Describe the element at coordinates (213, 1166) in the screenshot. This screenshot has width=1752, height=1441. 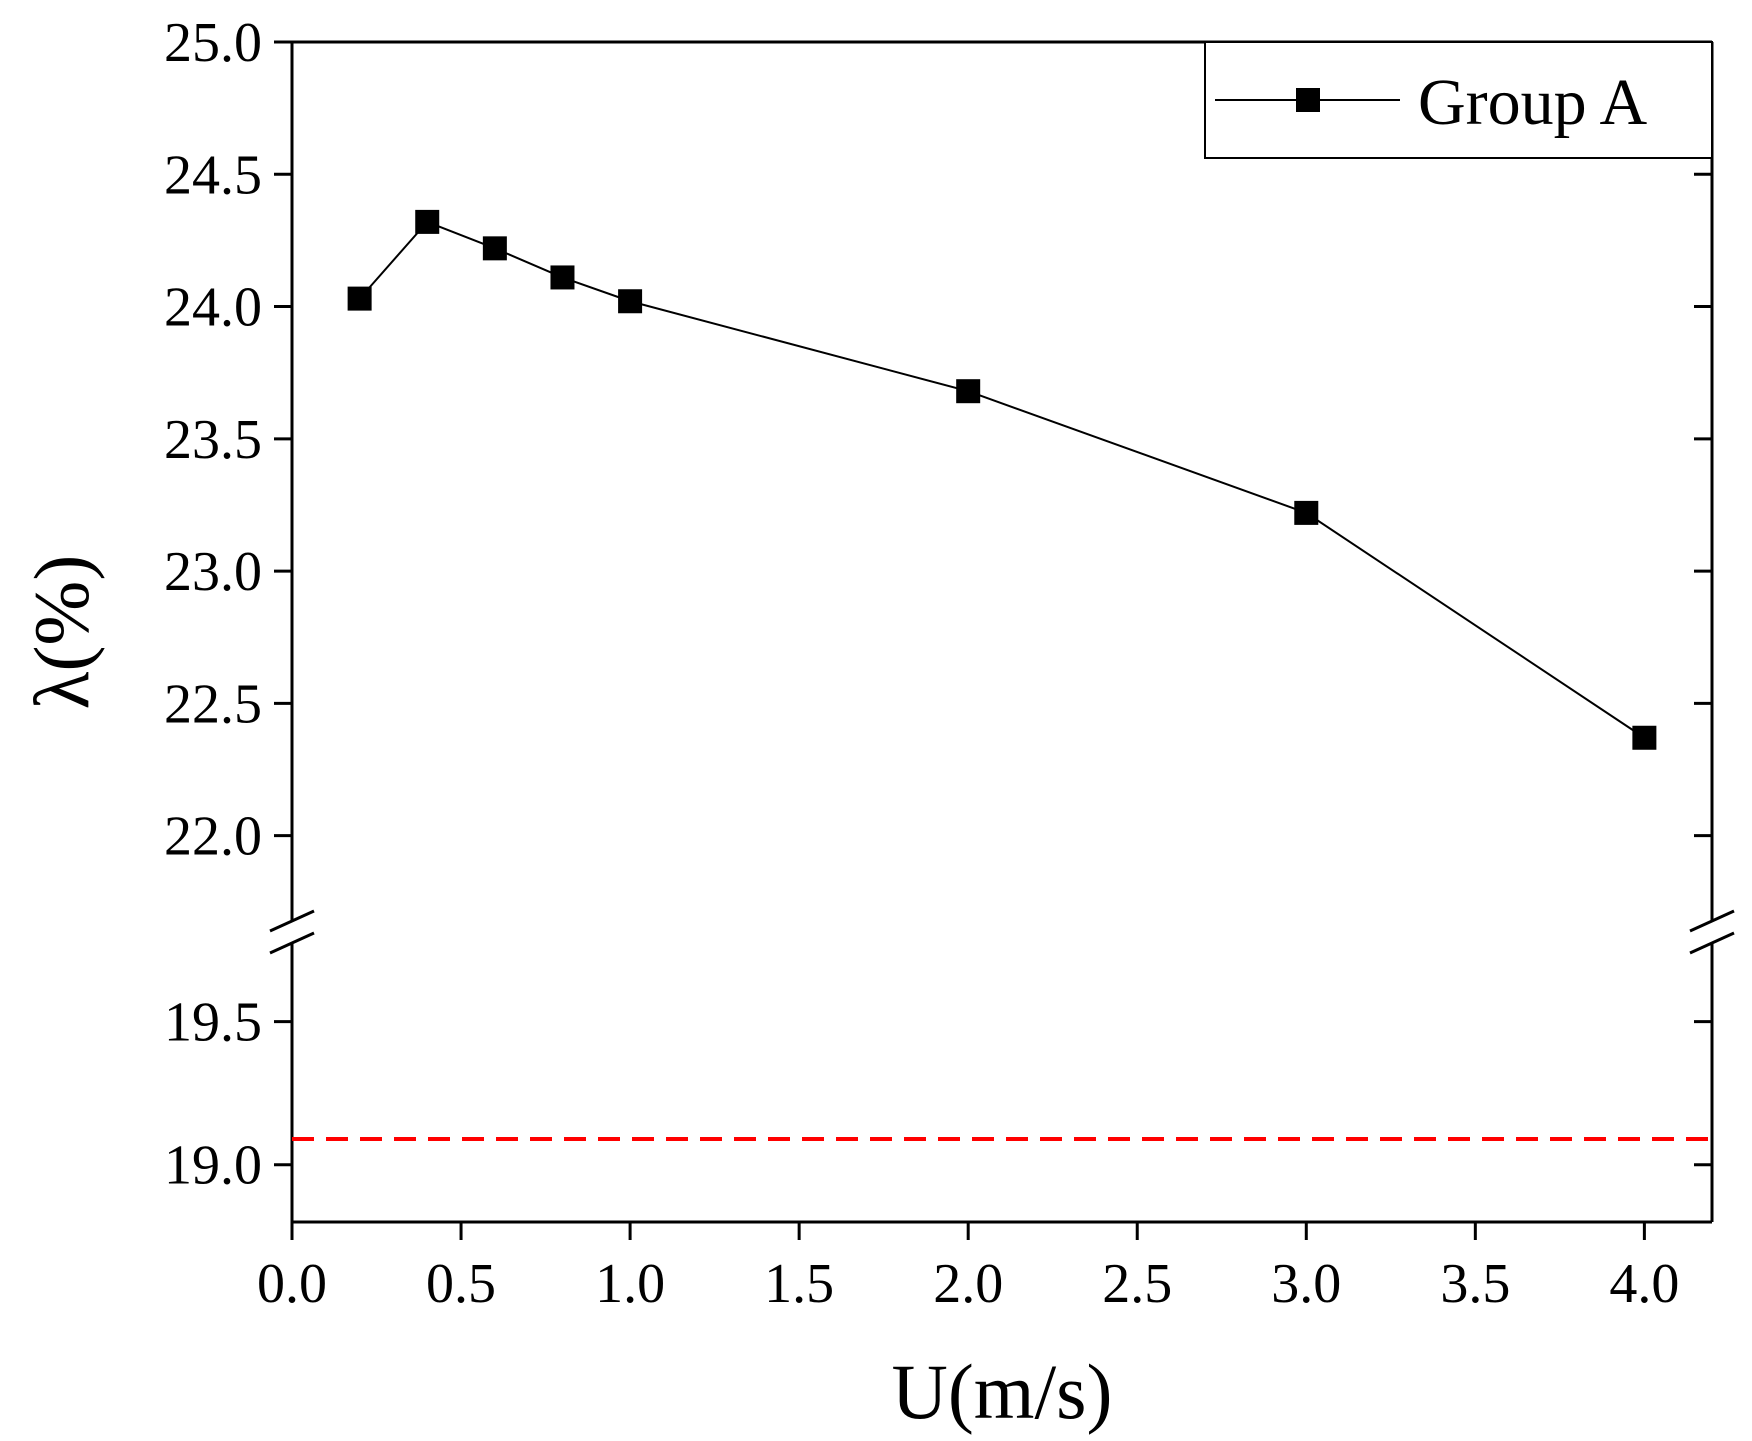
I see `y-tick-label: 19.0` at that location.